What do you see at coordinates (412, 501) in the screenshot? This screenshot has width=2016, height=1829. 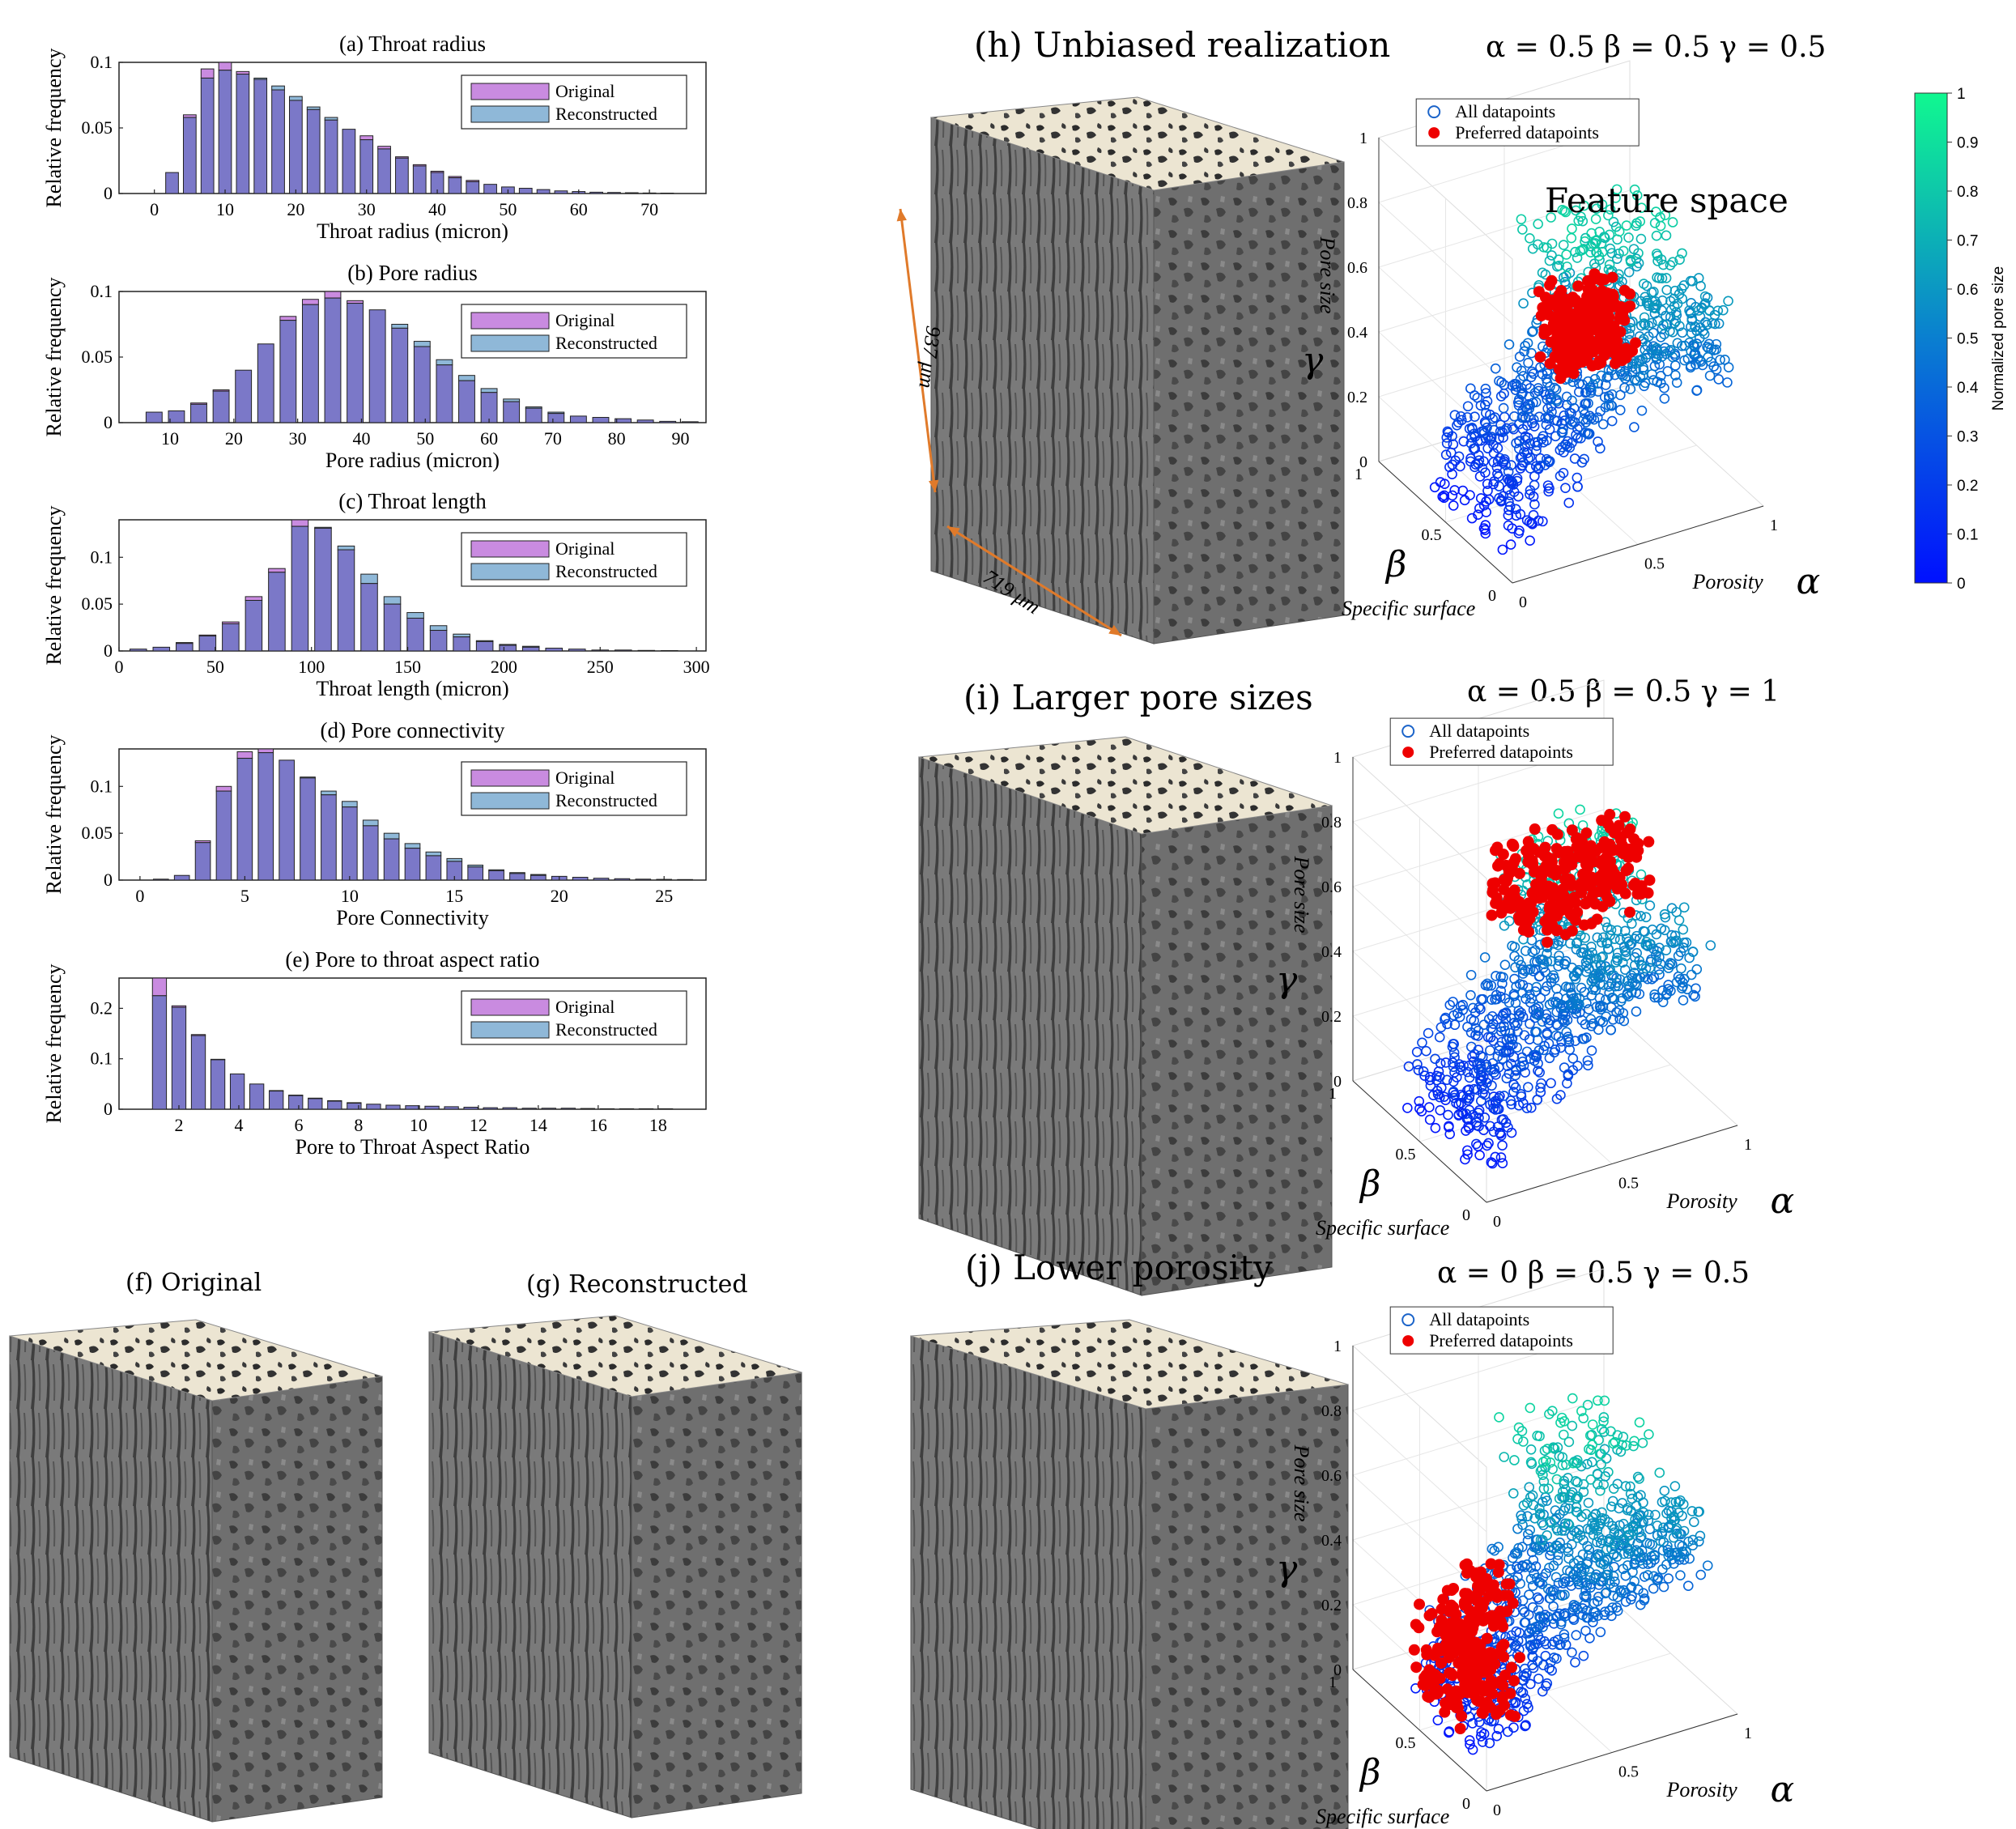 I see `histogram-title: (c) Throat length` at bounding box center [412, 501].